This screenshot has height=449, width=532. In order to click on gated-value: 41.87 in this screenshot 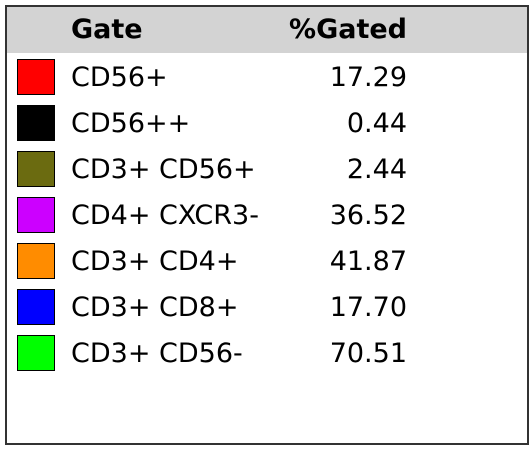, I will do `click(368, 261)`.